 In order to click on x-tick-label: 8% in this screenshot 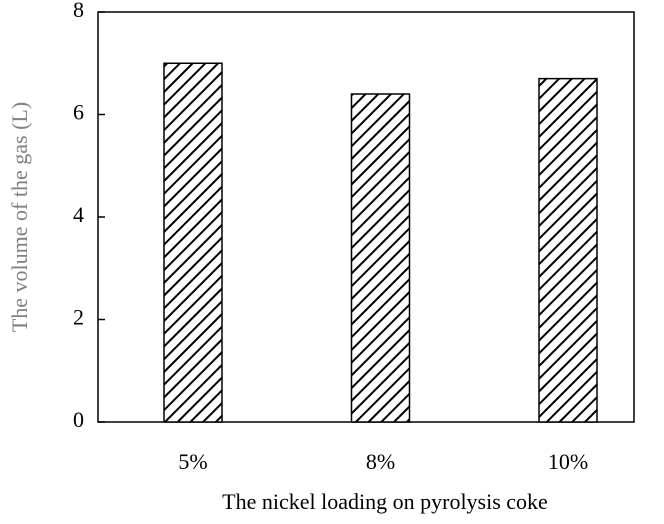, I will do `click(380, 461)`.